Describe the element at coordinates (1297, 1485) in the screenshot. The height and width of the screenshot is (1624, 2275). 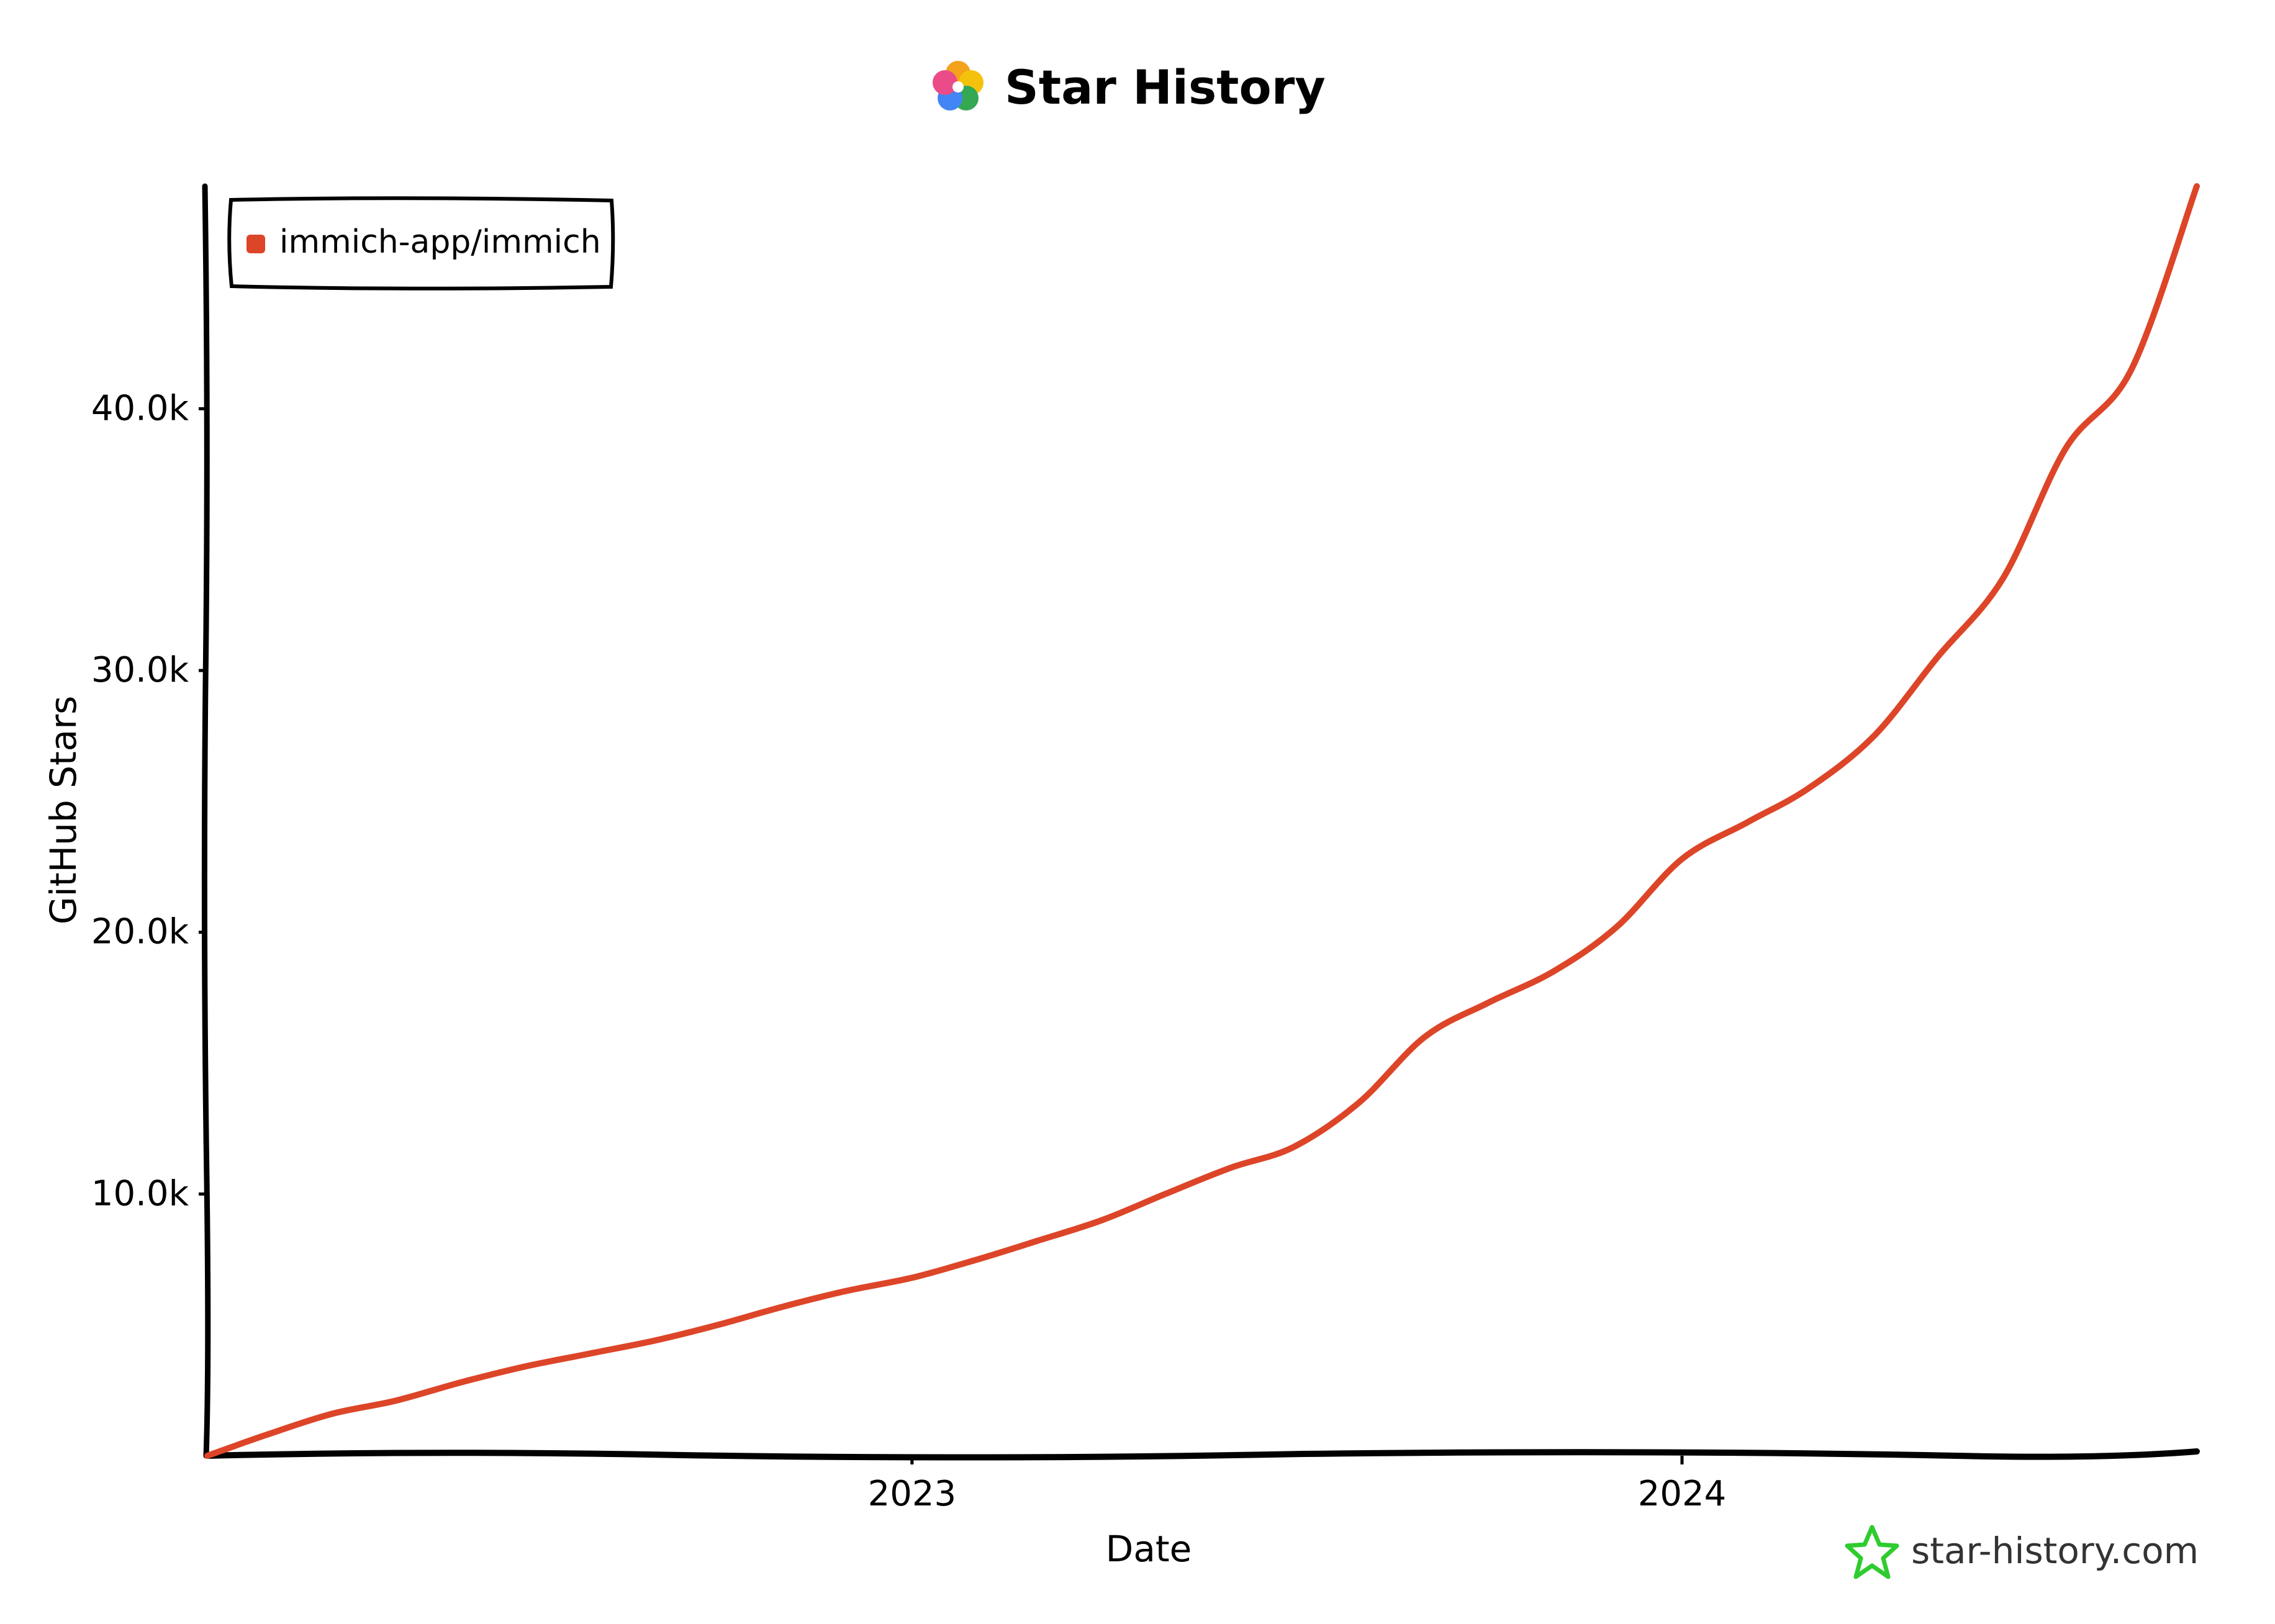
I see `x-axis-ticks: 2023 2024` at that location.